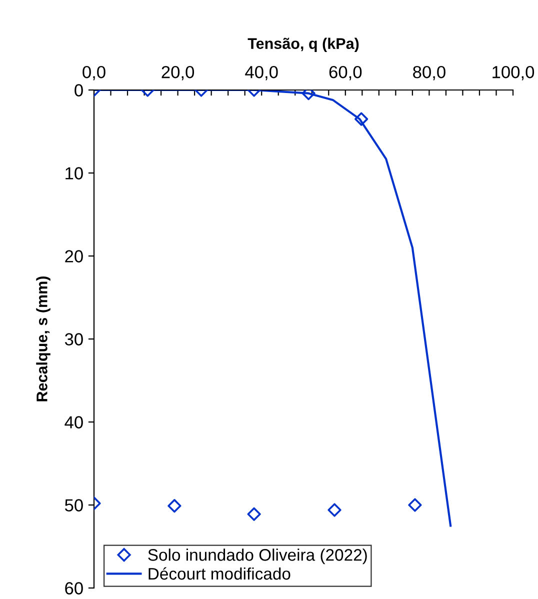 The width and height of the screenshot is (538, 599). Describe the element at coordinates (261, 73) in the screenshot. I see `x-tick-label: 40,0` at that location.